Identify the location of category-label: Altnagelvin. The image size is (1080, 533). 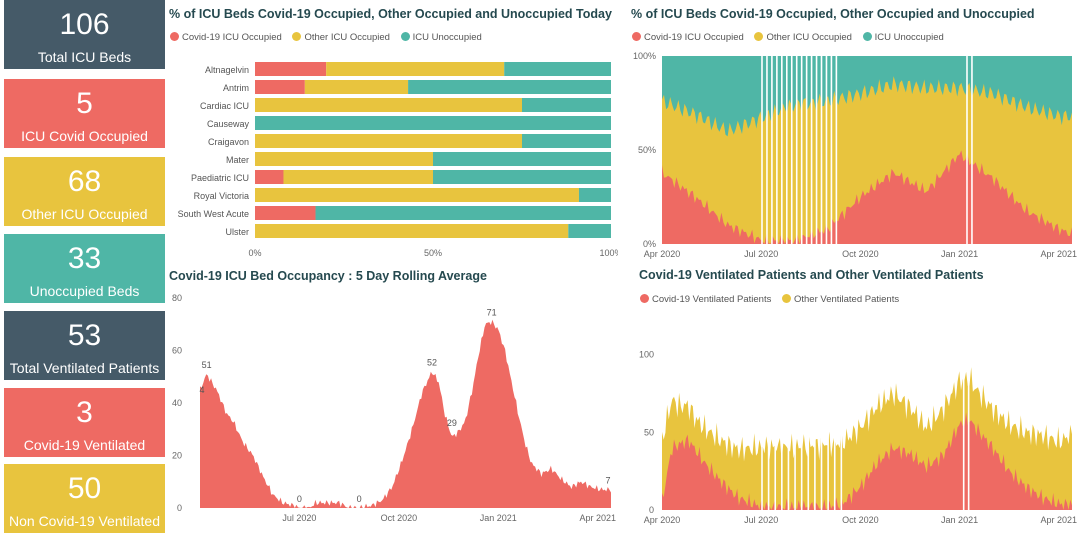
(227, 70).